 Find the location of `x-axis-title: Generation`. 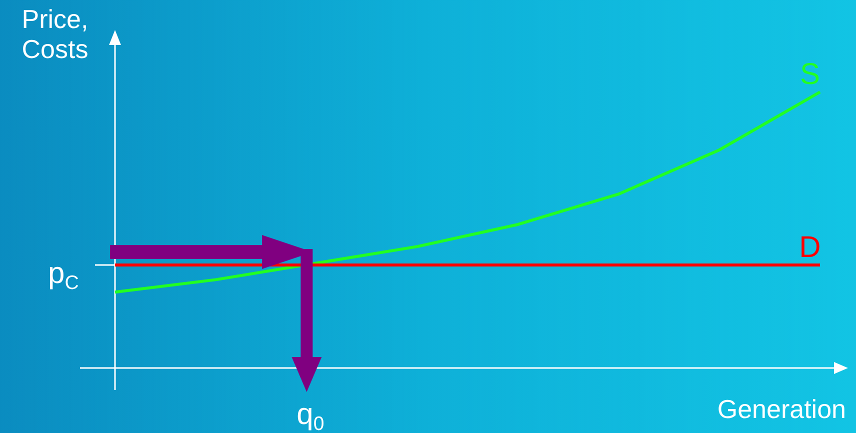

x-axis-title: Generation is located at coordinates (781, 409).